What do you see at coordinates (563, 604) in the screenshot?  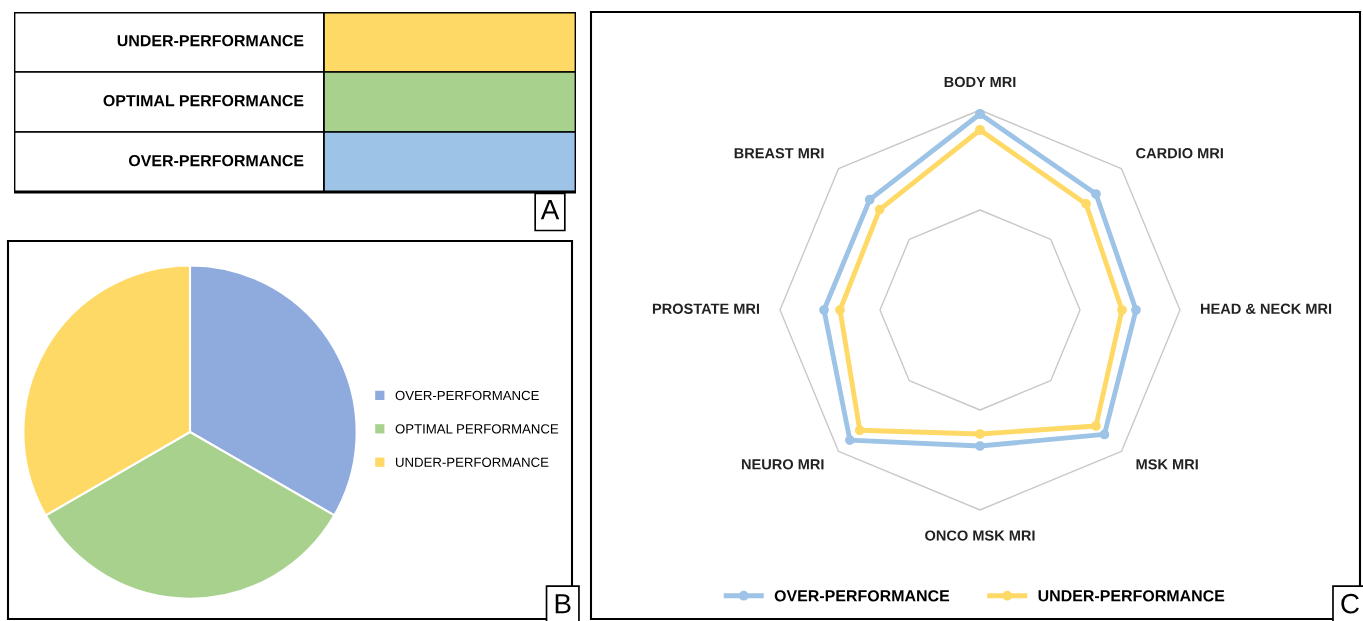 I see `text: B` at bounding box center [563, 604].